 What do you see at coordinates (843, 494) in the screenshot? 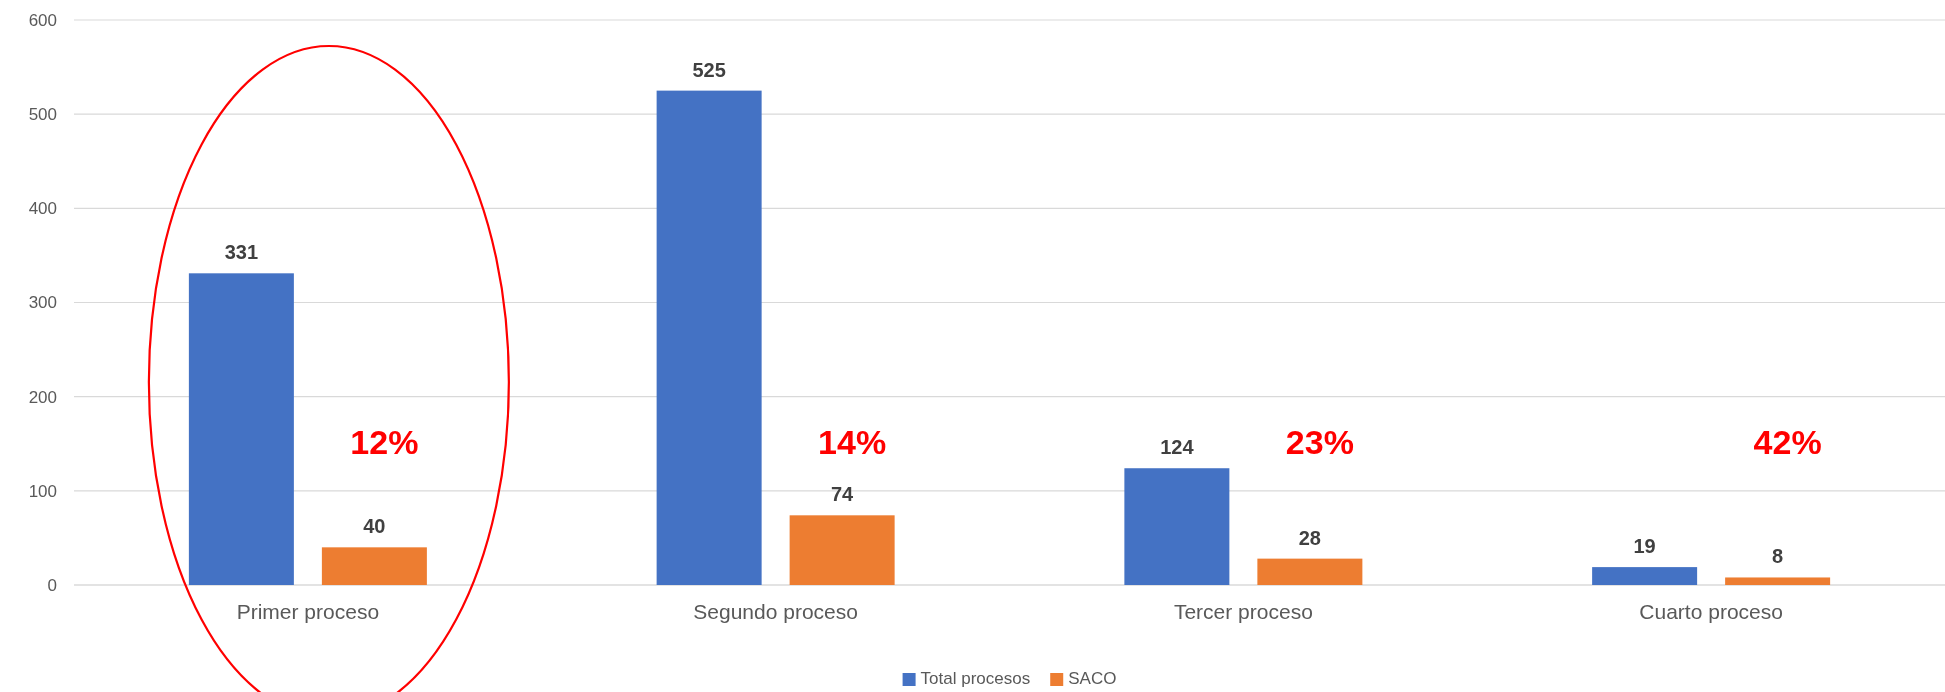
I see `data-label: 74` at bounding box center [843, 494].